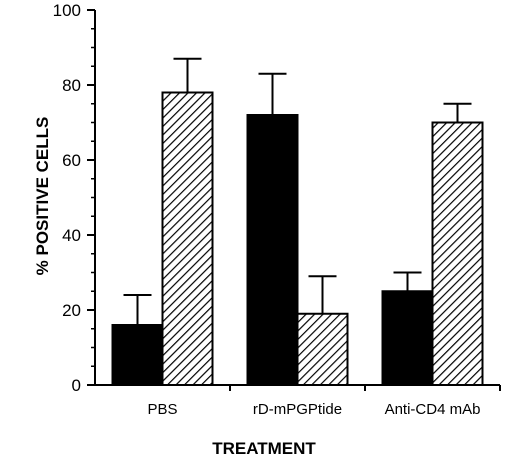  I want to click on y-axis-title: % POSITIVE CELLS, so click(42, 196).